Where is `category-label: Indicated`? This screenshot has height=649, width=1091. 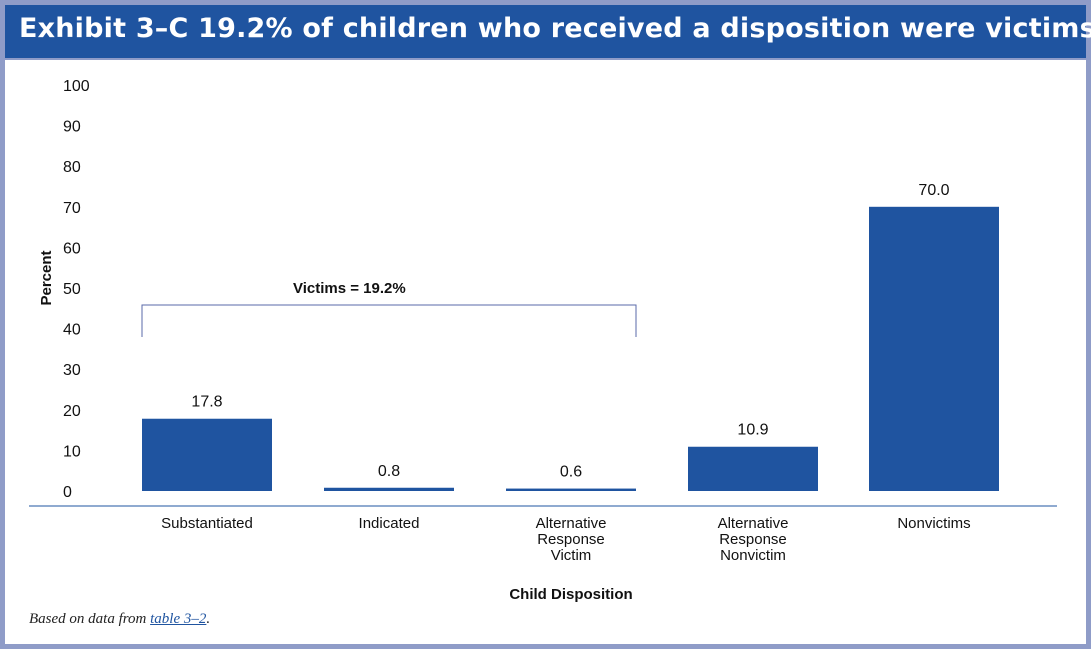
category-label: Indicated is located at coordinates (389, 523).